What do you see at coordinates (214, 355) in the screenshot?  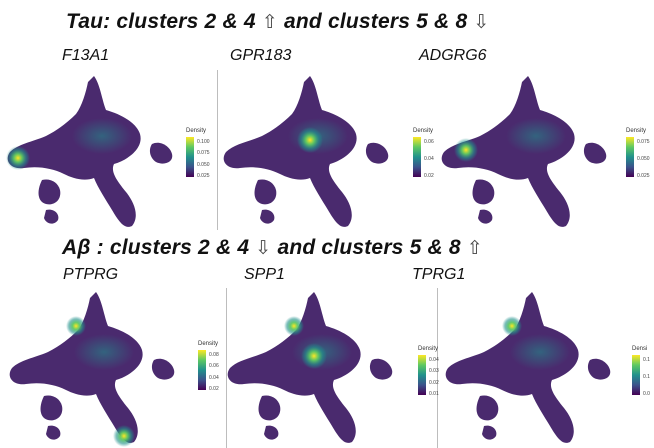 I see `legend-tick-label: 0.08` at bounding box center [214, 355].